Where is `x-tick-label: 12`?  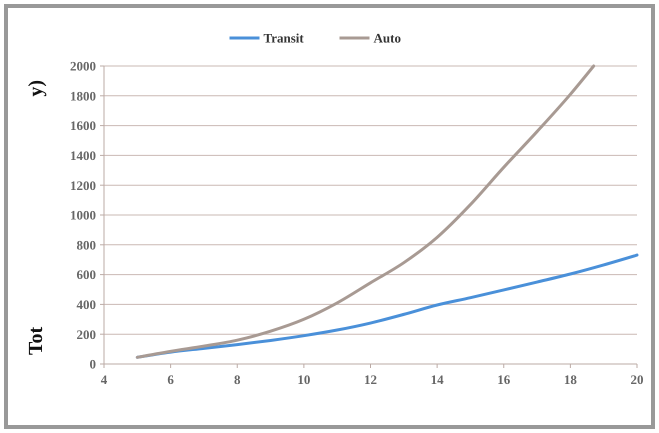 x-tick-label: 12 is located at coordinates (370, 379).